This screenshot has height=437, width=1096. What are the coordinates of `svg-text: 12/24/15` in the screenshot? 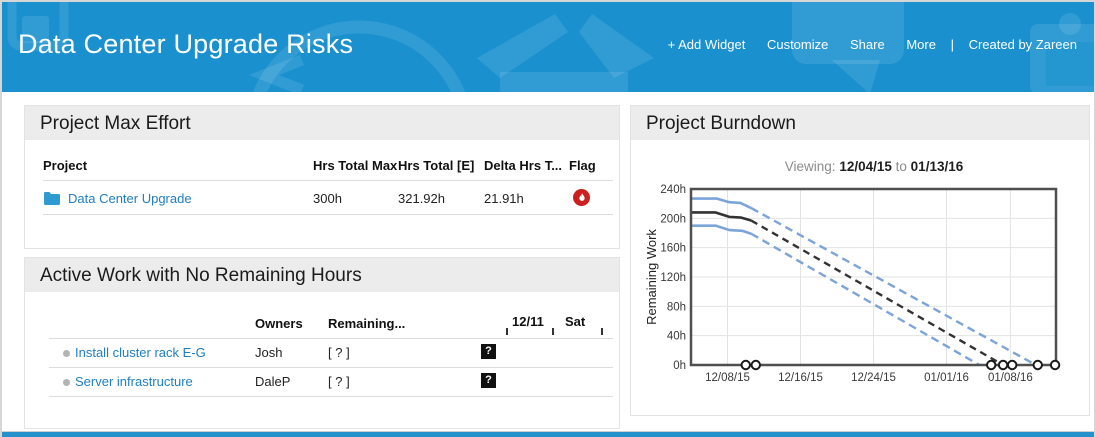 It's located at (873, 378).